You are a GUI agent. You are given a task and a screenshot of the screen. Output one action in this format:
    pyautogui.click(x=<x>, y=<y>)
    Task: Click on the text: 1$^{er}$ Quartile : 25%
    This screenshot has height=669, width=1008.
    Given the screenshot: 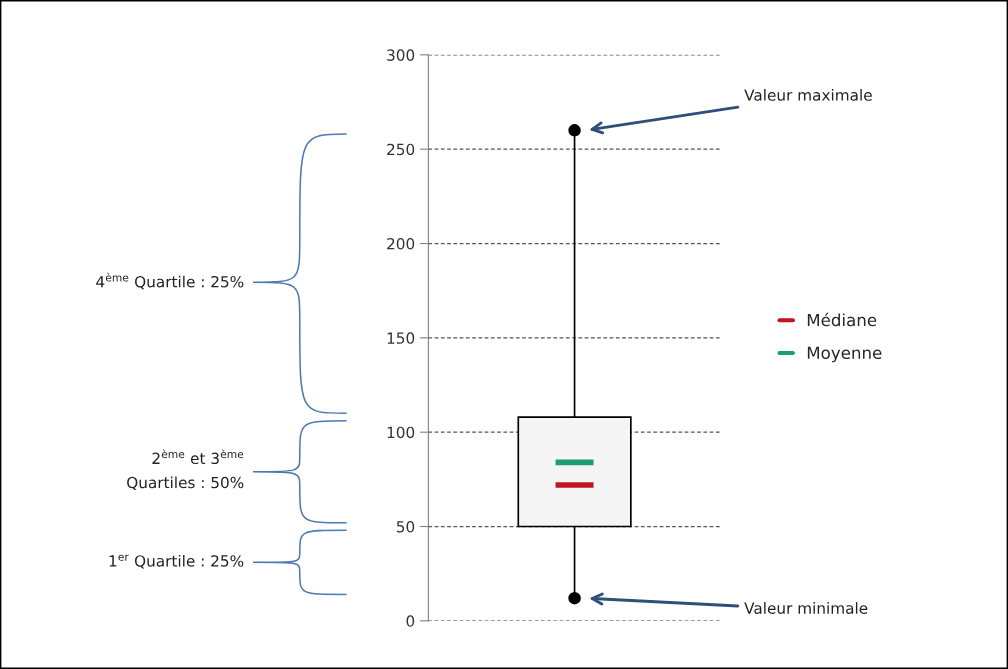 What is the action you would take?
    pyautogui.click(x=176, y=561)
    